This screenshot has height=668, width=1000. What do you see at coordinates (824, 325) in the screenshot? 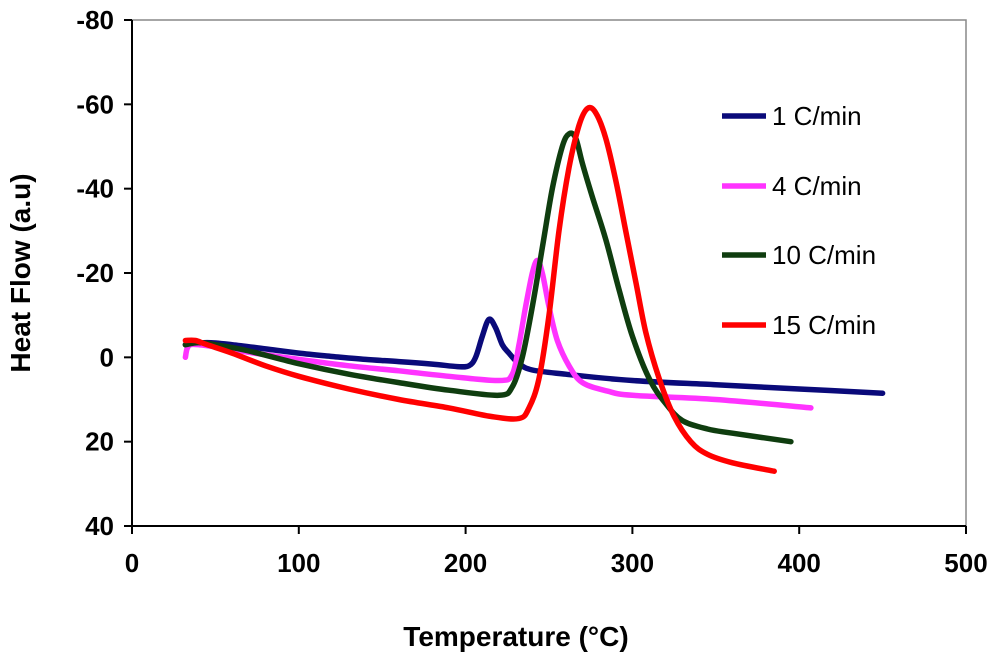
I see `legend-label-4: 15 C/min` at bounding box center [824, 325].